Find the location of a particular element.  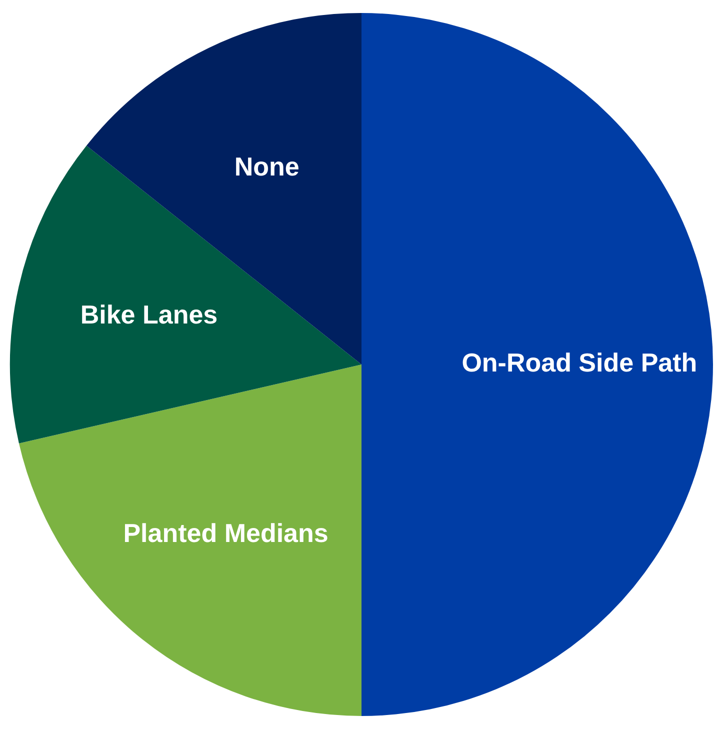

slice-label: None is located at coordinates (267, 166).